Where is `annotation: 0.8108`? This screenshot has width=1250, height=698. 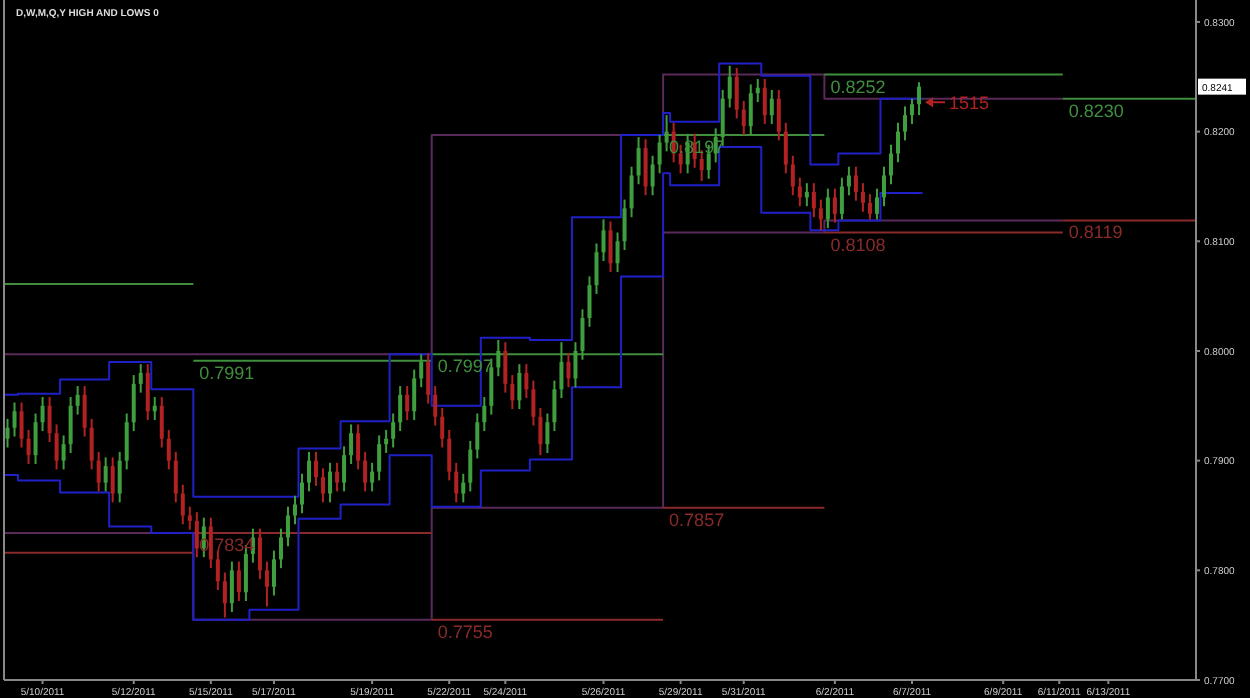 annotation: 0.8108 is located at coordinates (858, 244).